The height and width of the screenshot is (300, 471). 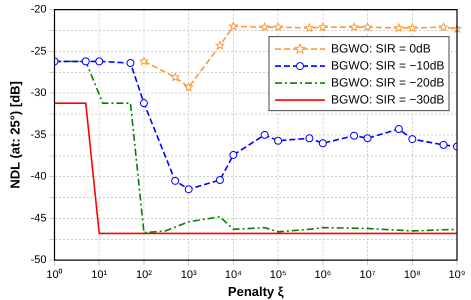 What do you see at coordinates (38, 176) in the screenshot?
I see `y-tick-label: -40` at bounding box center [38, 176].